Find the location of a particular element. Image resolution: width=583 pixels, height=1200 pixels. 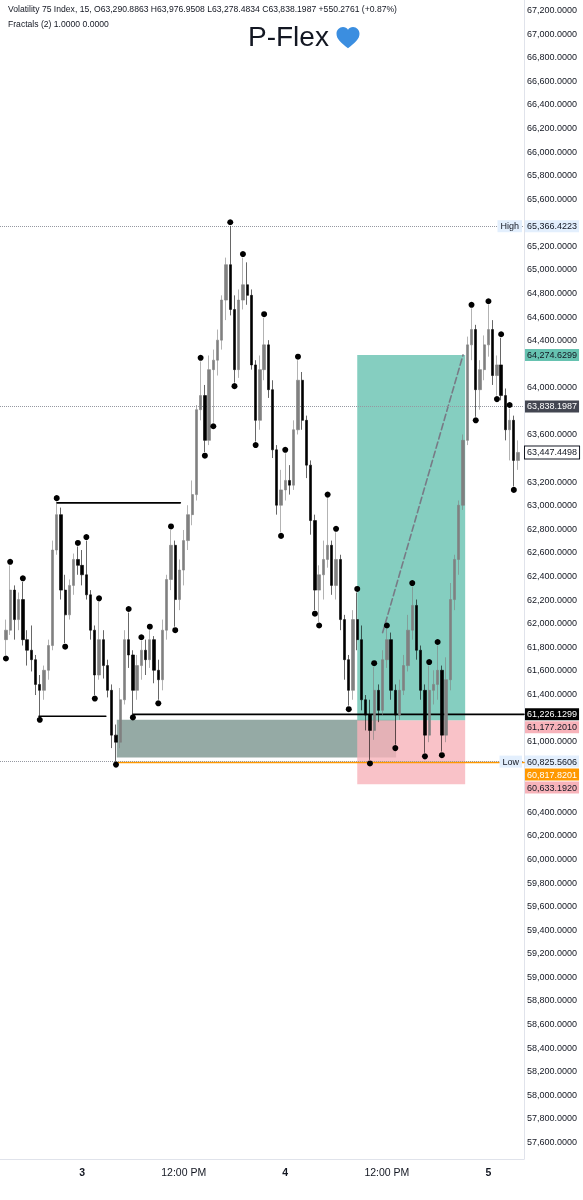

x-tick-label: 3 is located at coordinates (82, 1171).